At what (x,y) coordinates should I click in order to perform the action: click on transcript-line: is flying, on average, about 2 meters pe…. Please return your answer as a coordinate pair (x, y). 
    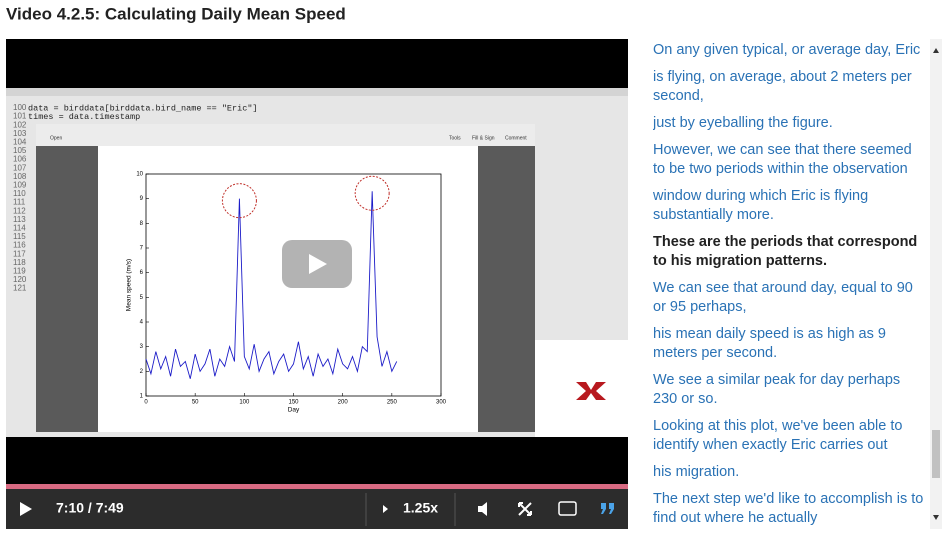
    Looking at the image, I should click on (782, 86).